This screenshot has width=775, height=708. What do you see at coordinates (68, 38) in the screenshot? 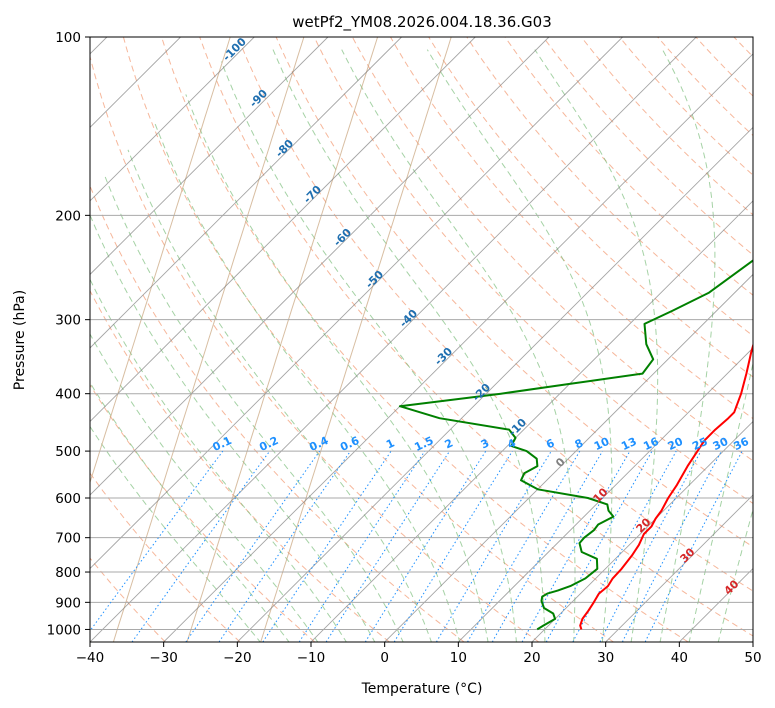
I see `y-tick-label: 100` at bounding box center [68, 38].